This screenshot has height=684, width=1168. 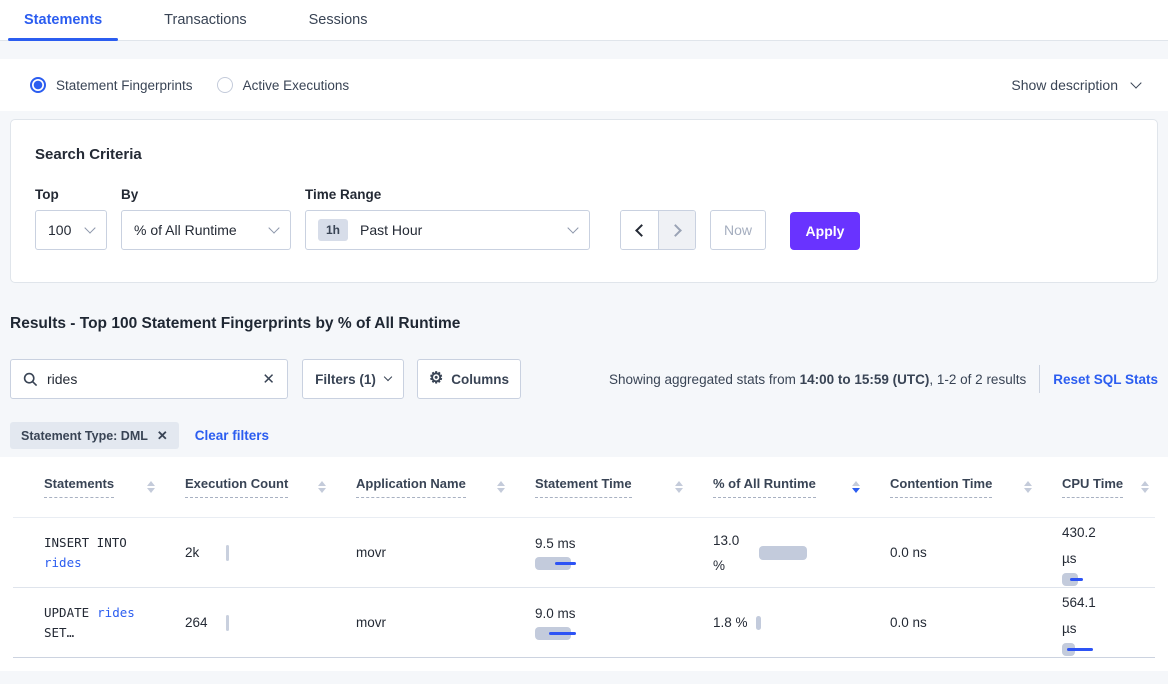 I want to click on status-time-range: 14:00 to 15:59 (UTC), so click(x=864, y=379).